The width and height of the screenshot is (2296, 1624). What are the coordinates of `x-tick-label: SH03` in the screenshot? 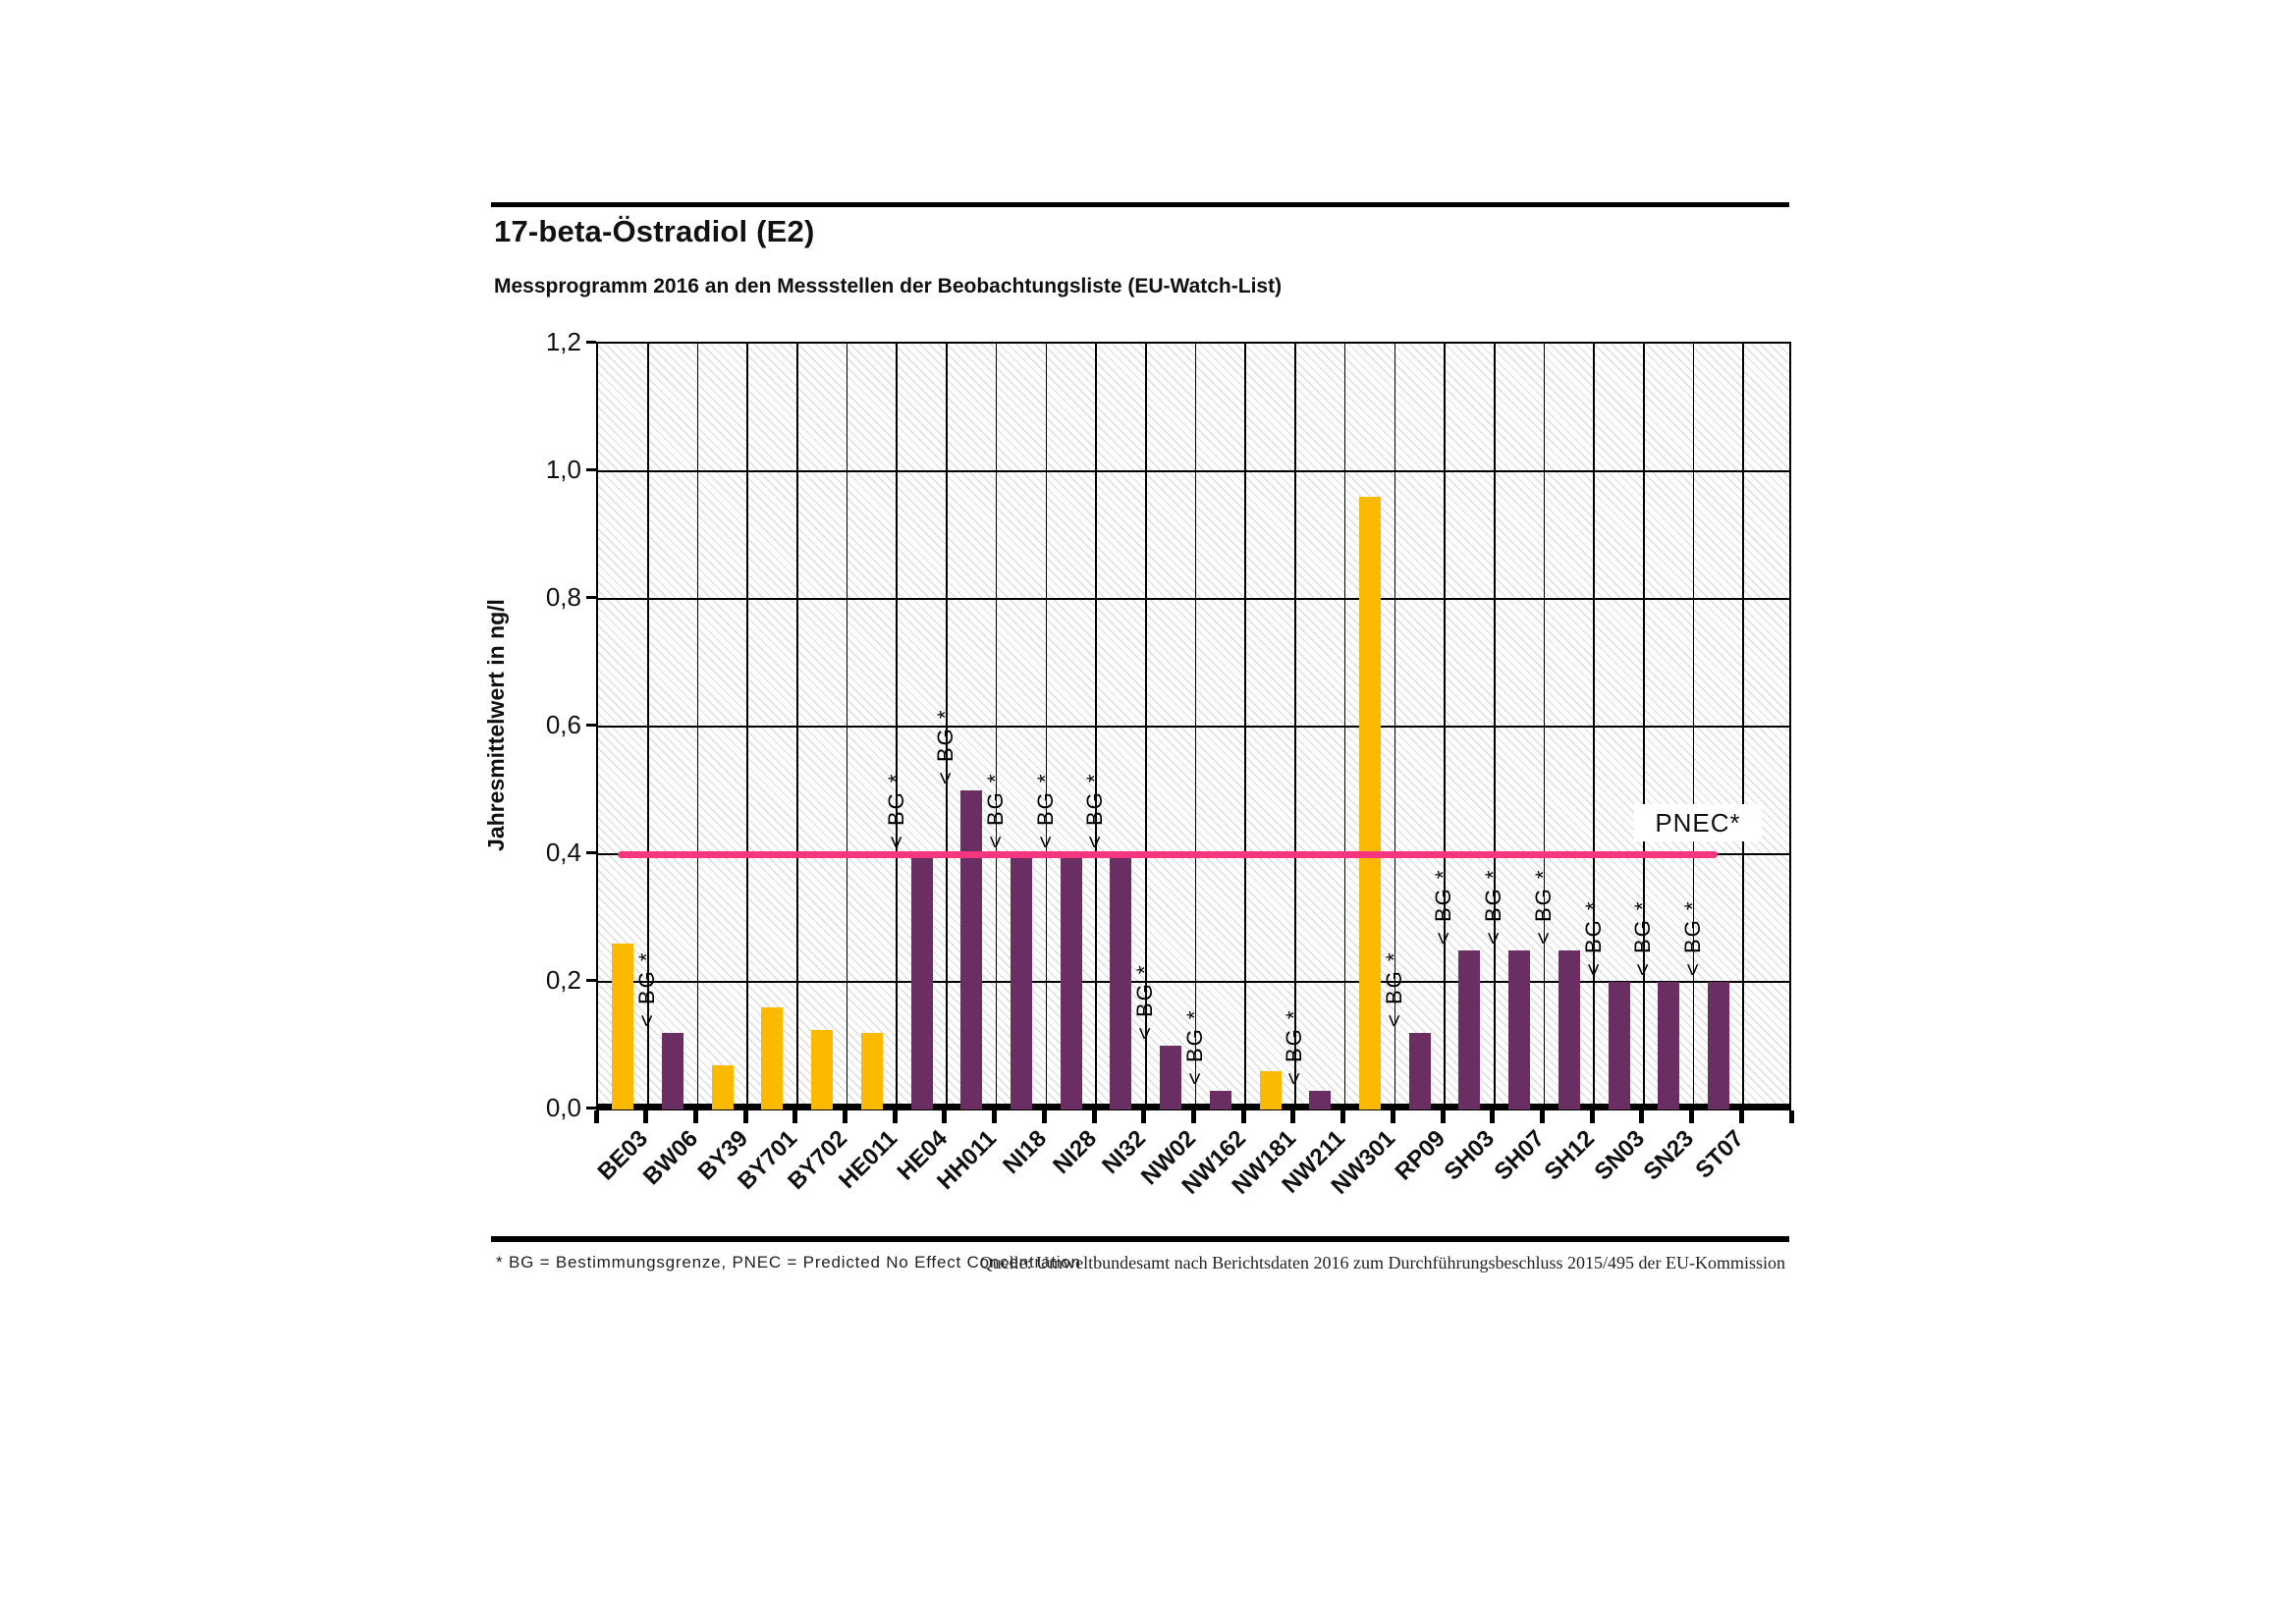 It's located at (1470, 1155).